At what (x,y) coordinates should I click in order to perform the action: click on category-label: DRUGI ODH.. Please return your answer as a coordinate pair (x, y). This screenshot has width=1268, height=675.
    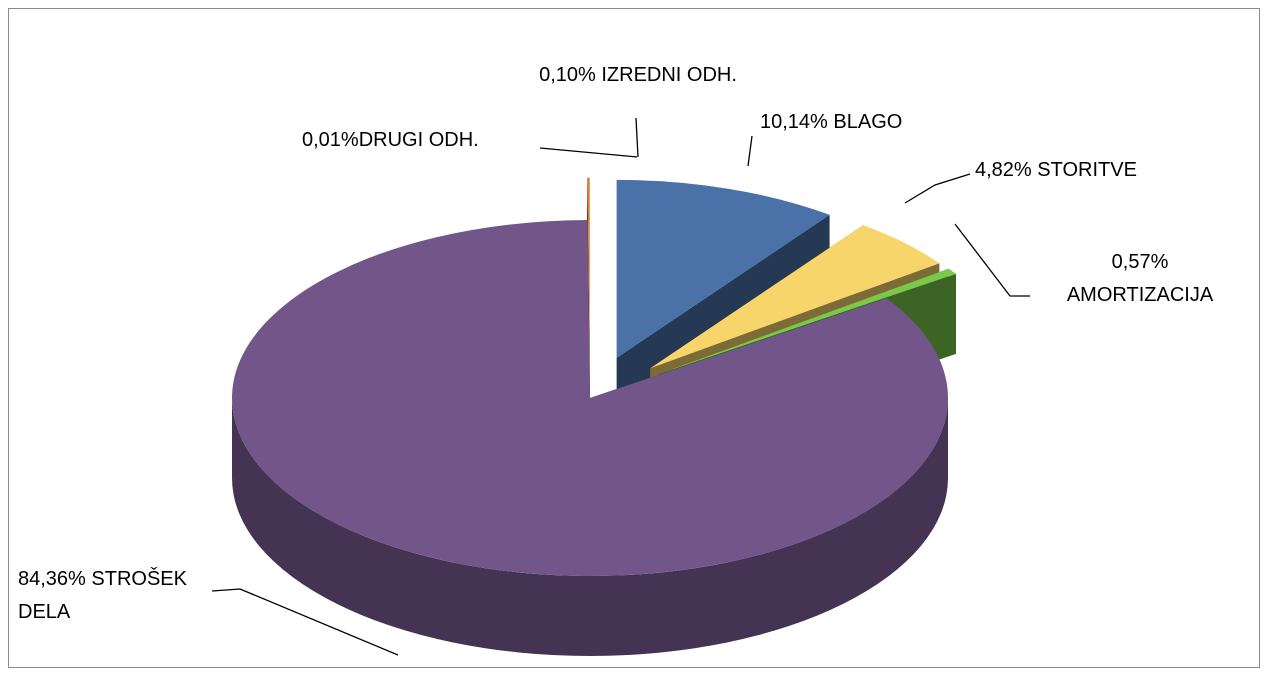
    Looking at the image, I should click on (418, 140).